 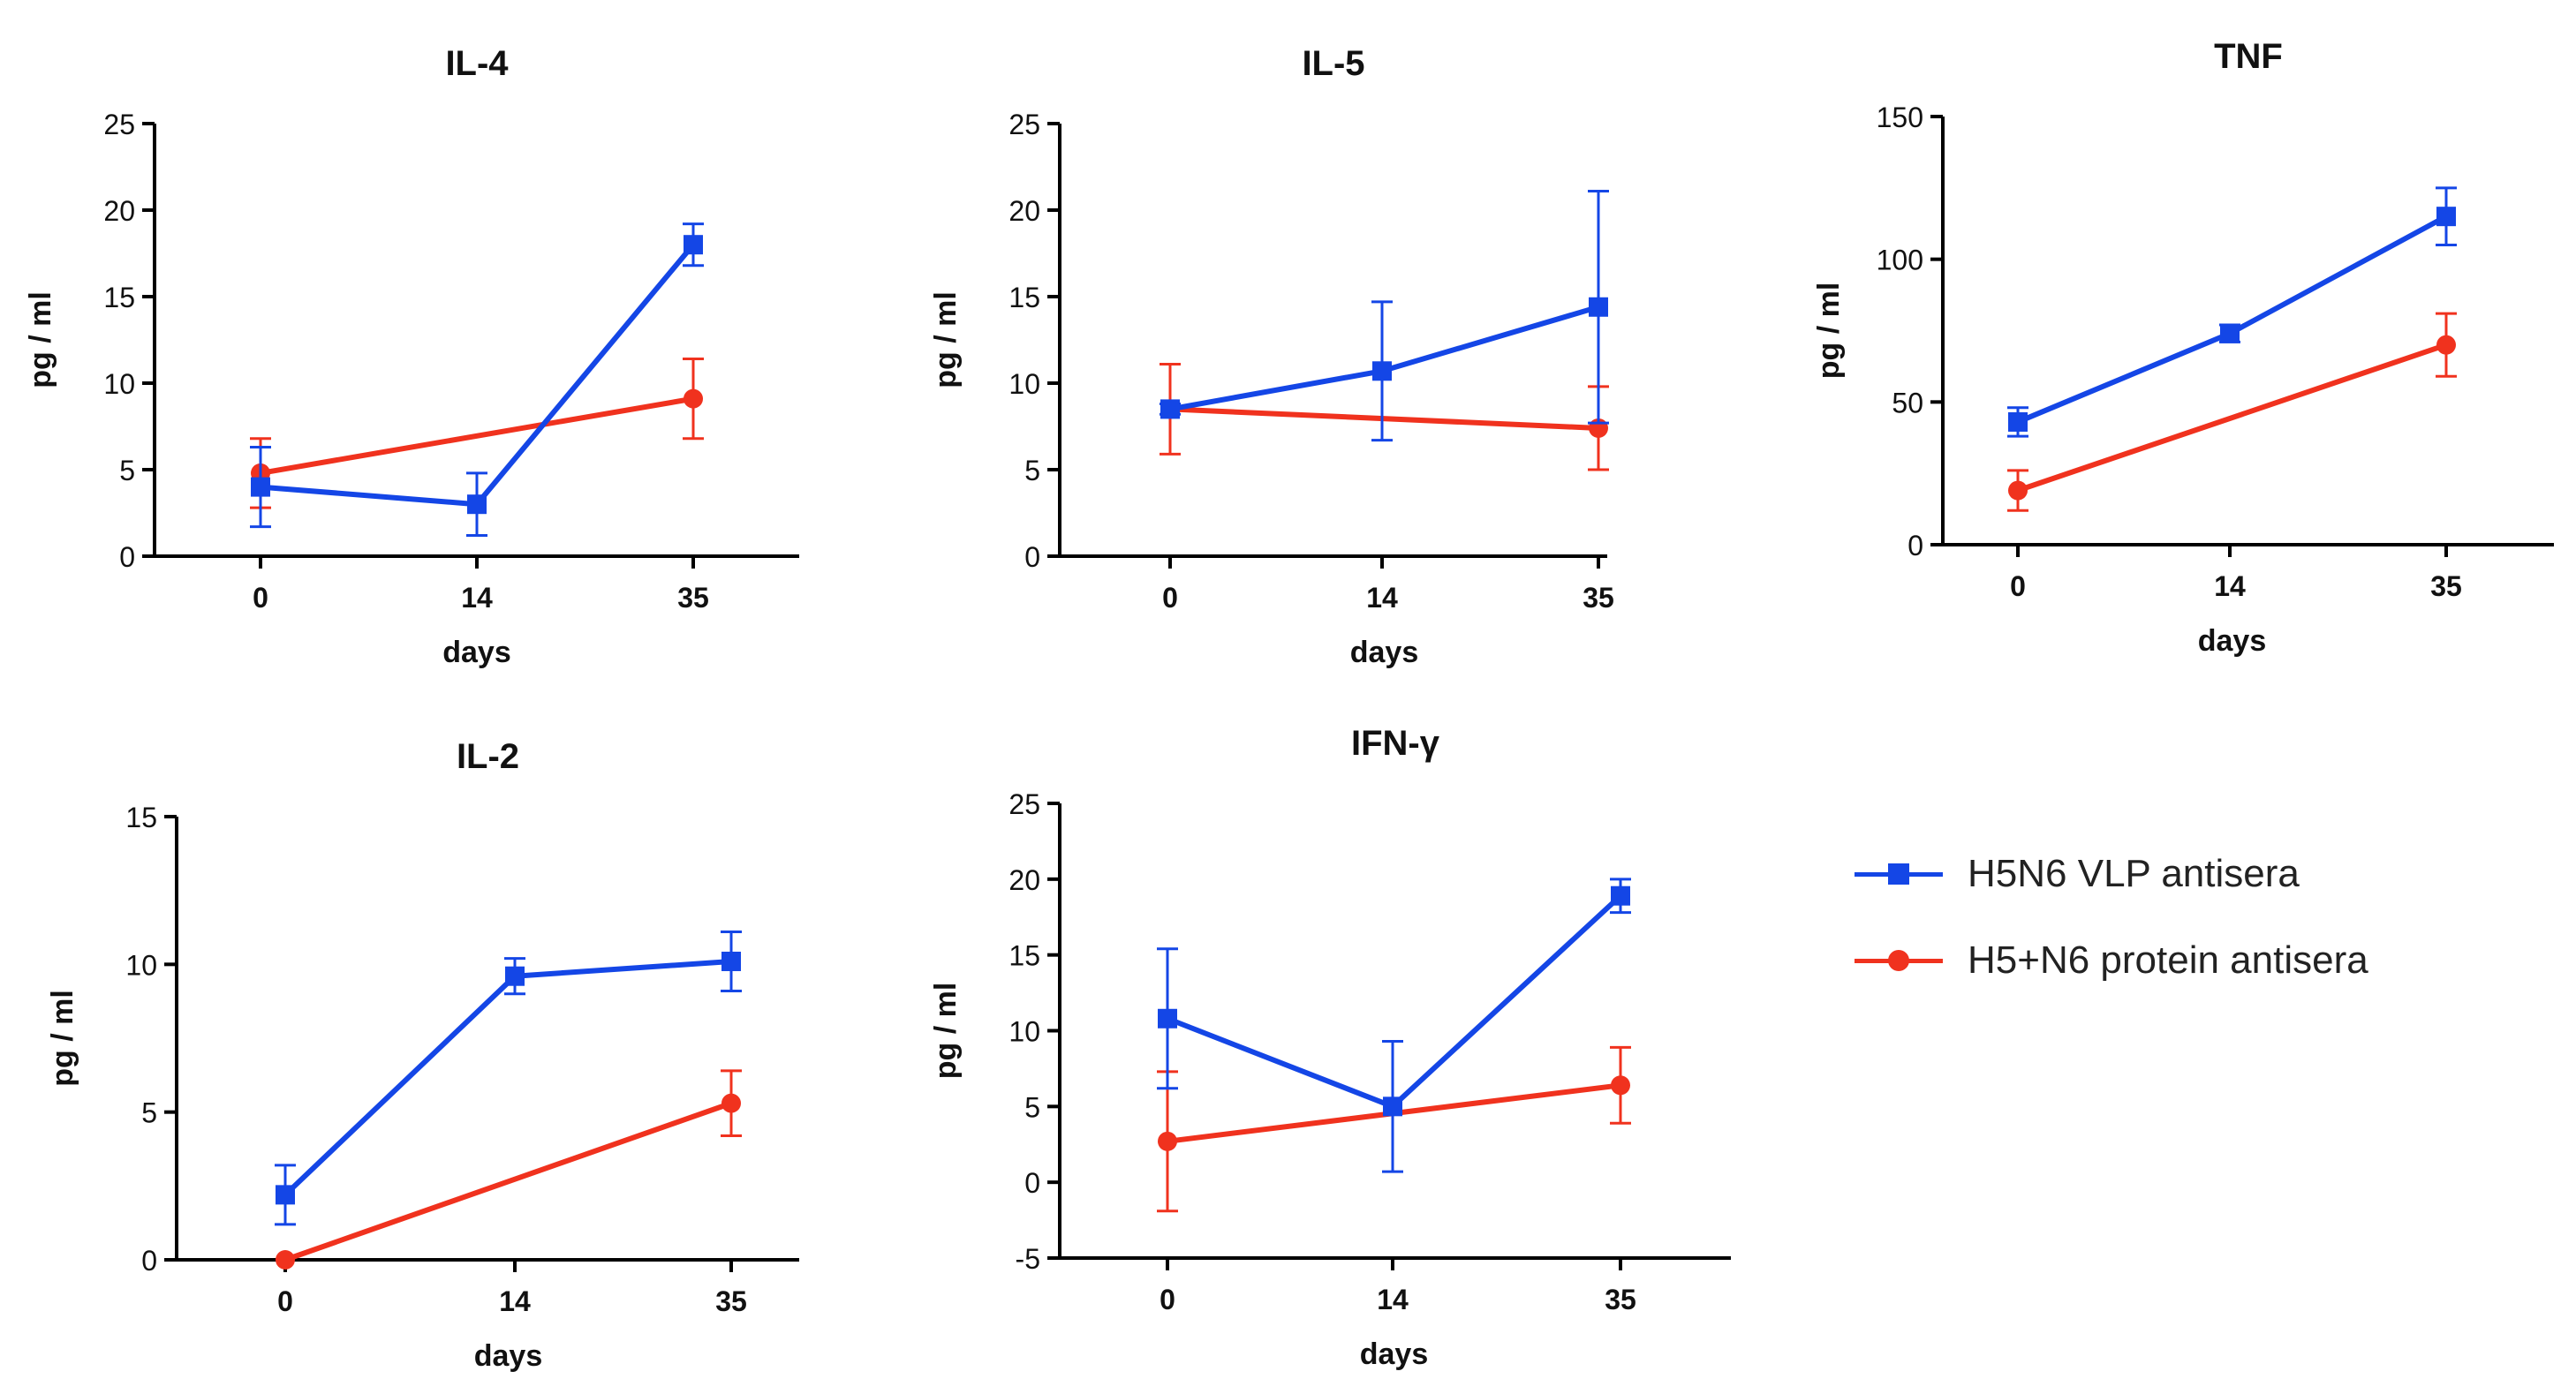 I want to click on legend-item-vlp: H5N6 VLP antisera, so click(x=2111, y=874).